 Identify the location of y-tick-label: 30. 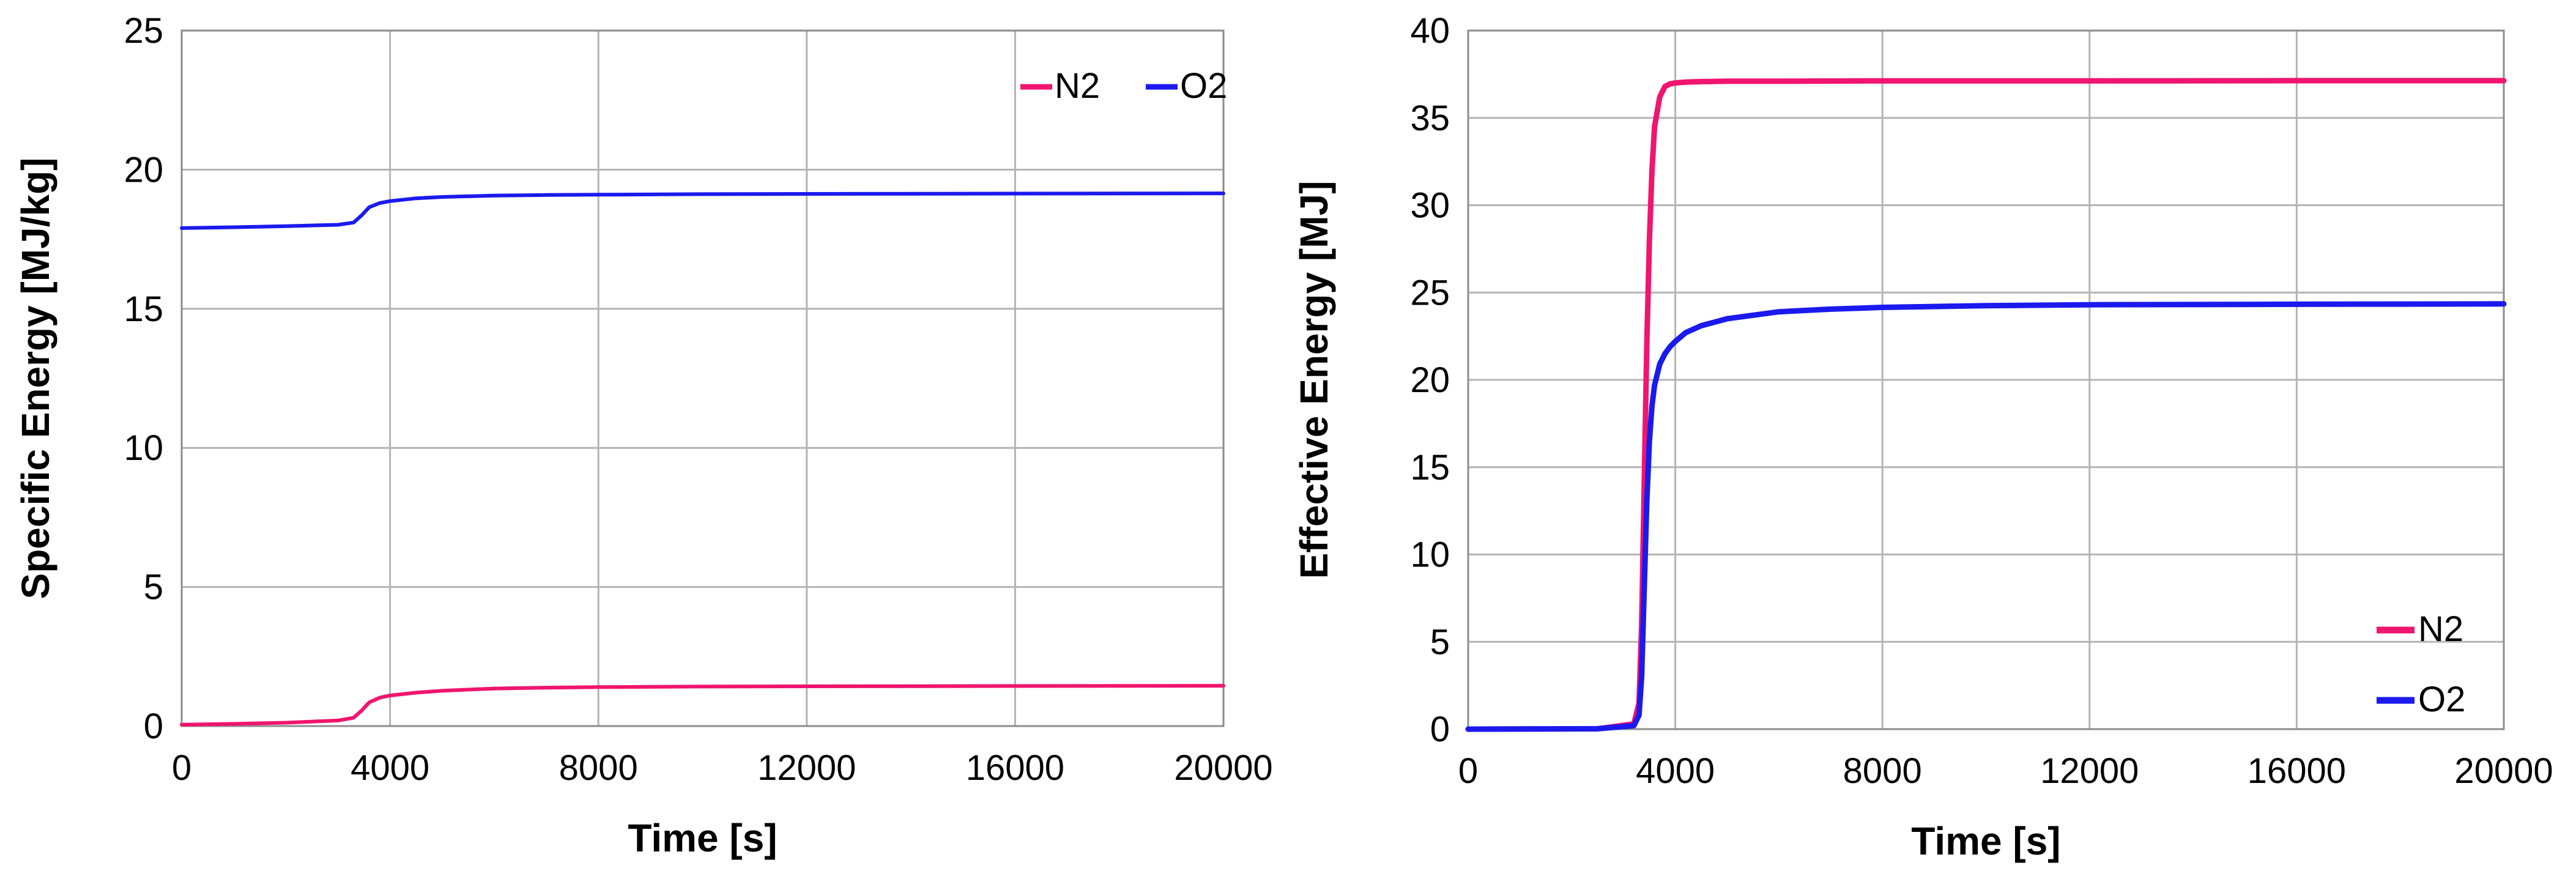
(1430, 206).